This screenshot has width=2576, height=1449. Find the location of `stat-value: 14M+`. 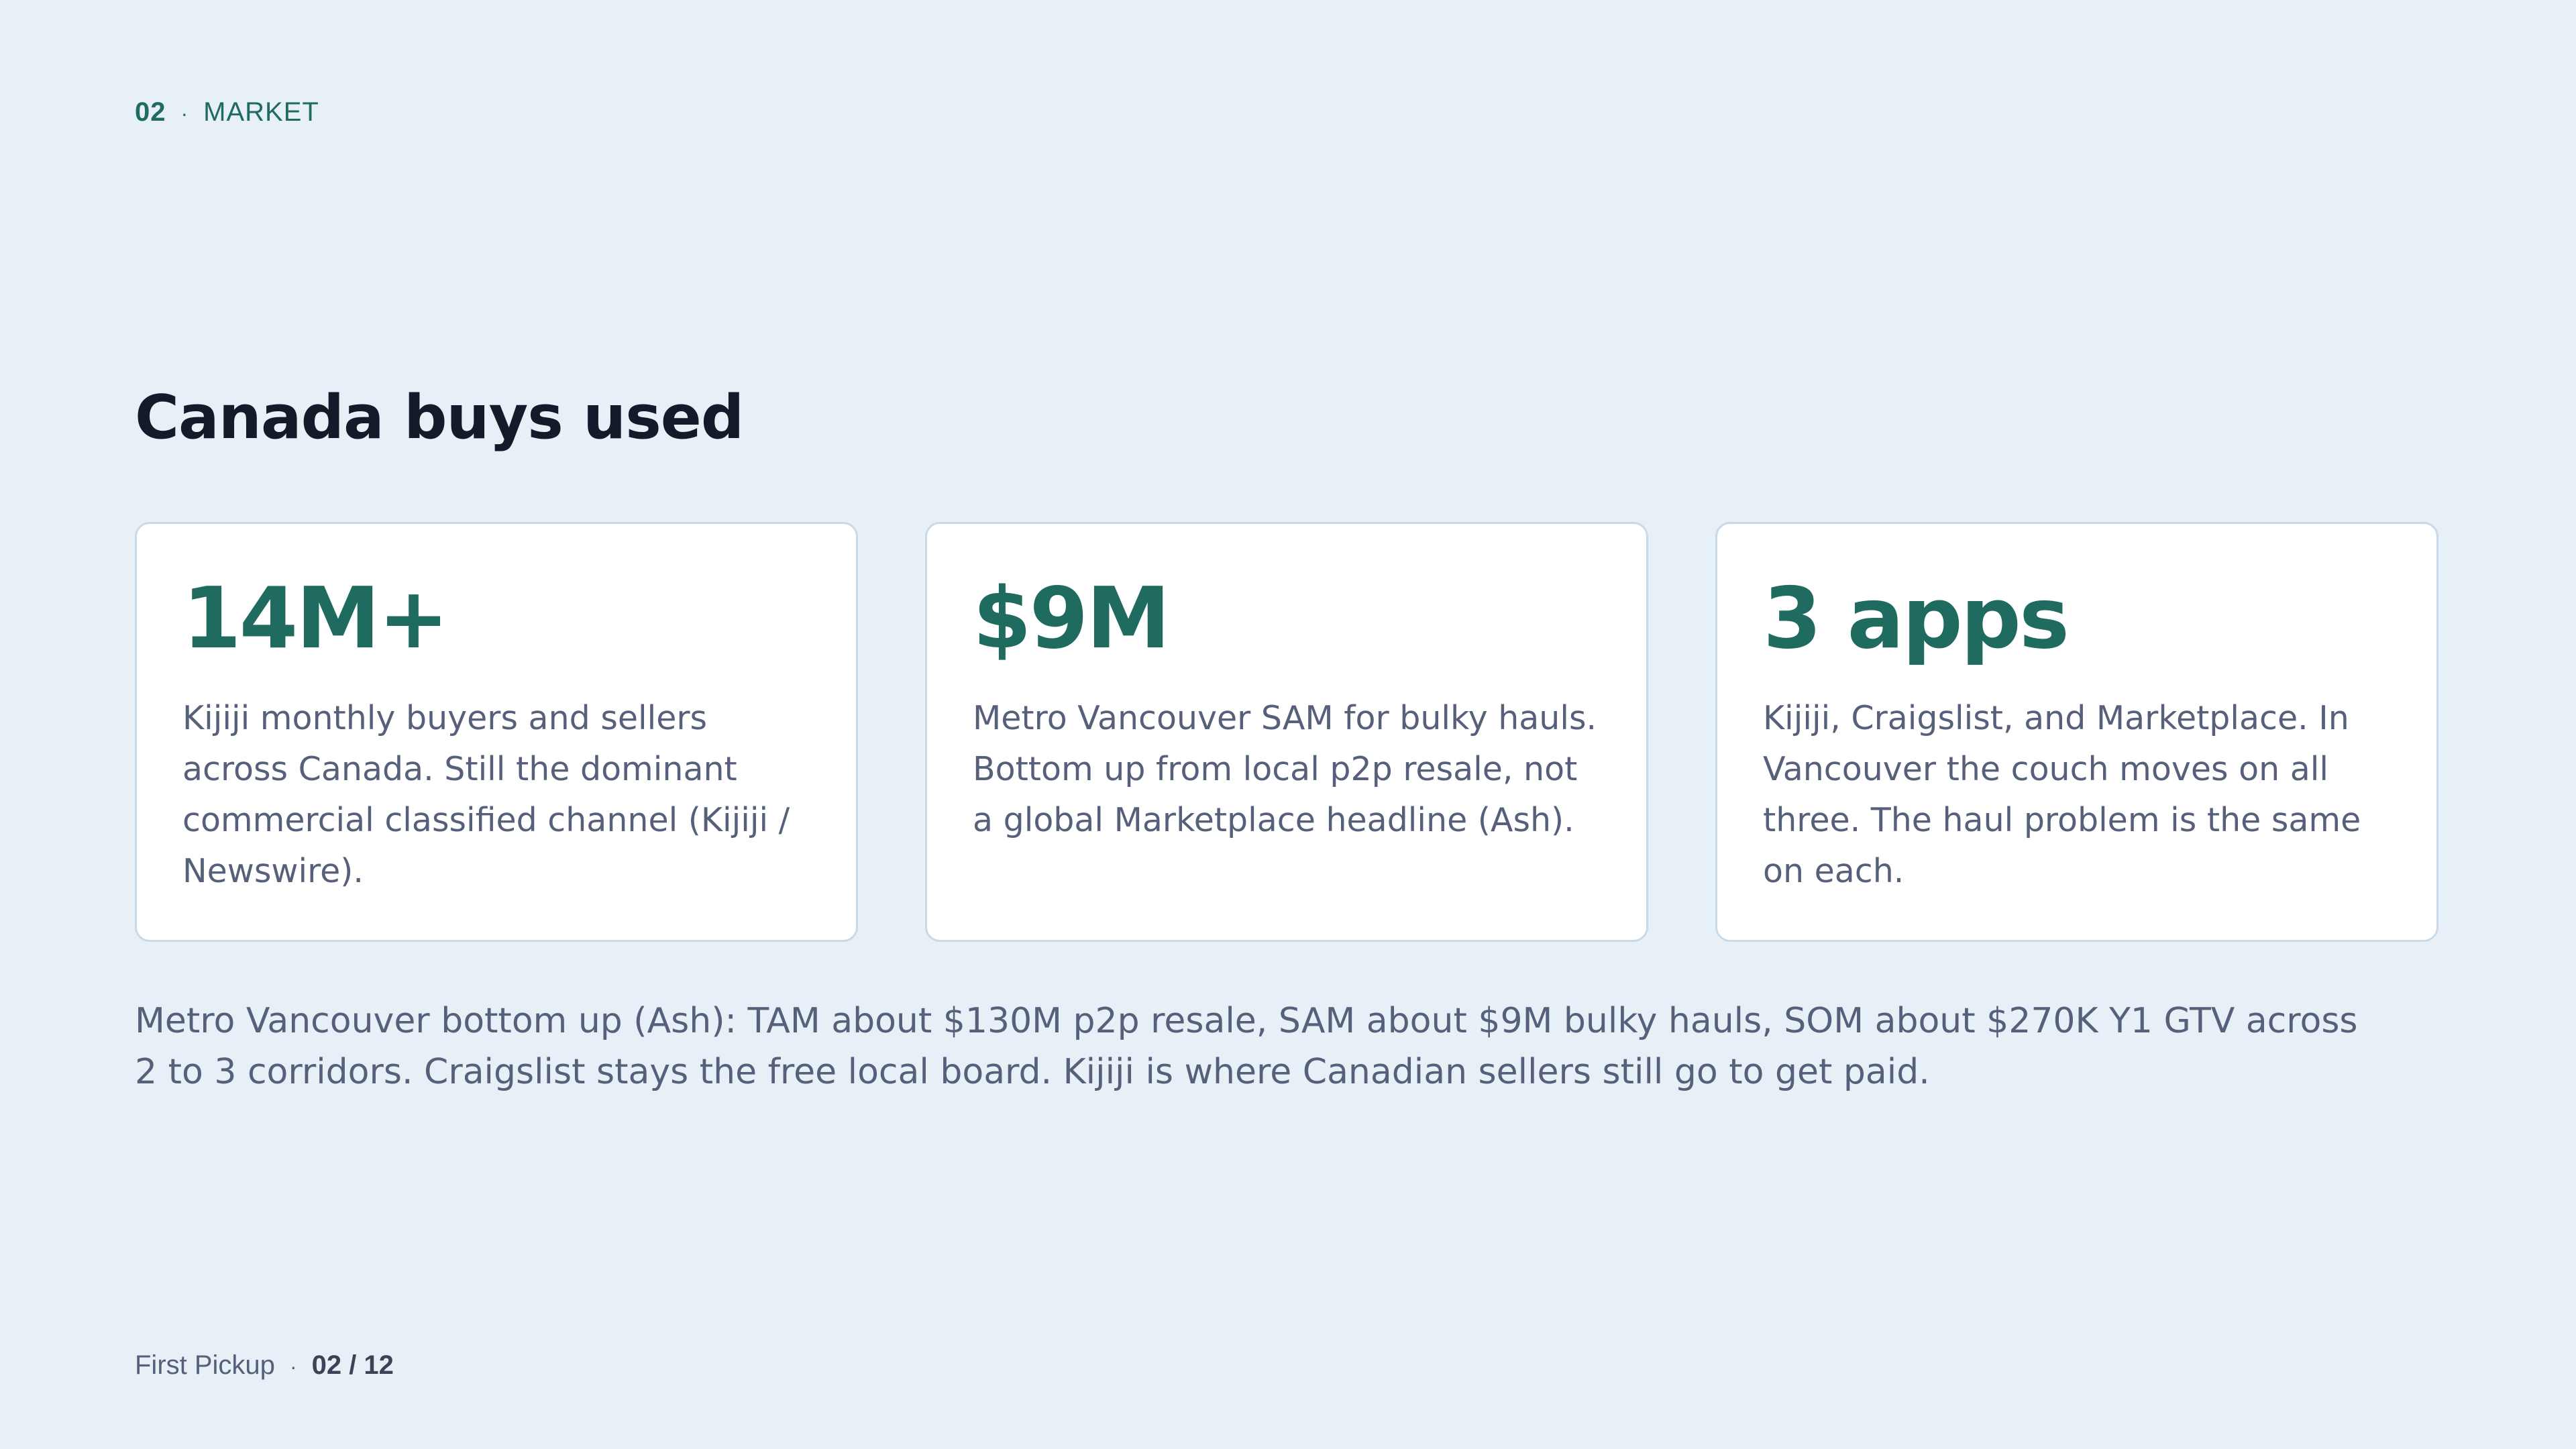

stat-value: 14M+ is located at coordinates (315, 618).